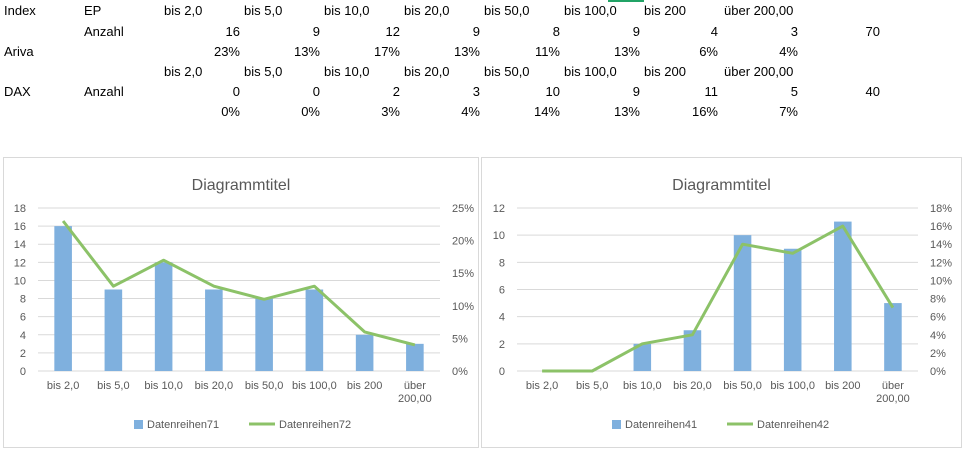  I want to click on cell-percent: 6%, so click(708, 51).